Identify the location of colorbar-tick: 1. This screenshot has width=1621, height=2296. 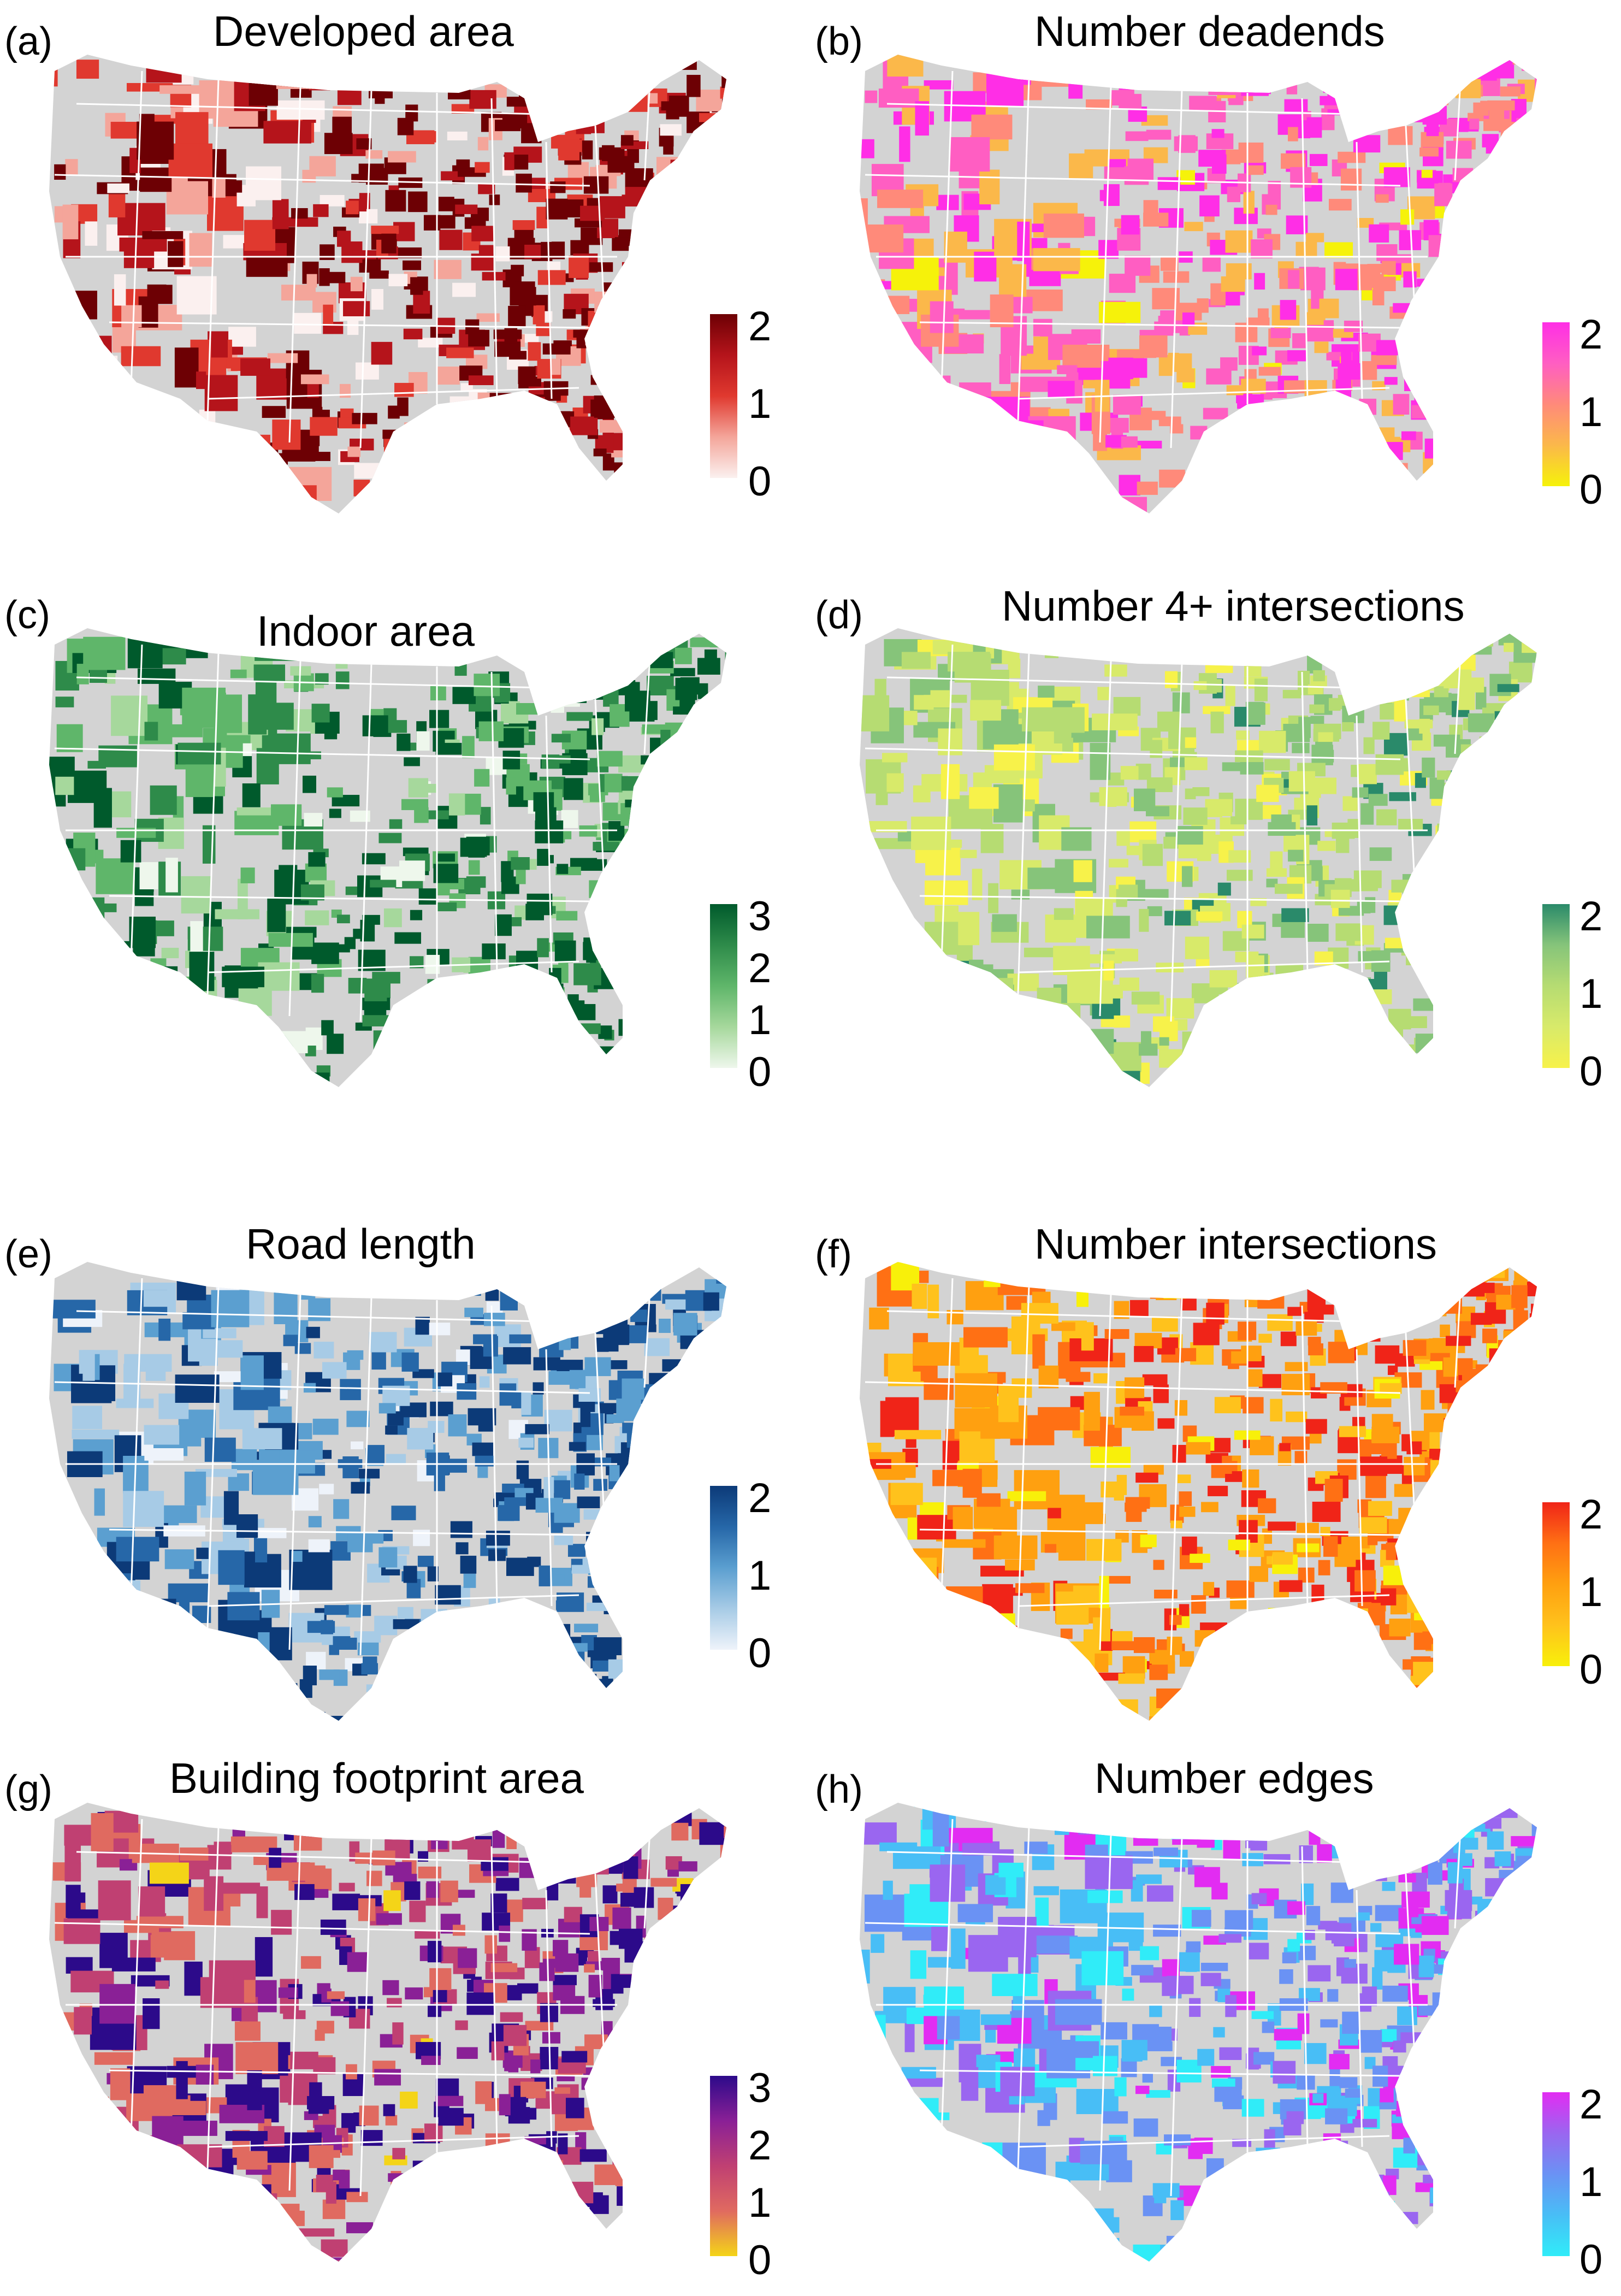
(760, 1020).